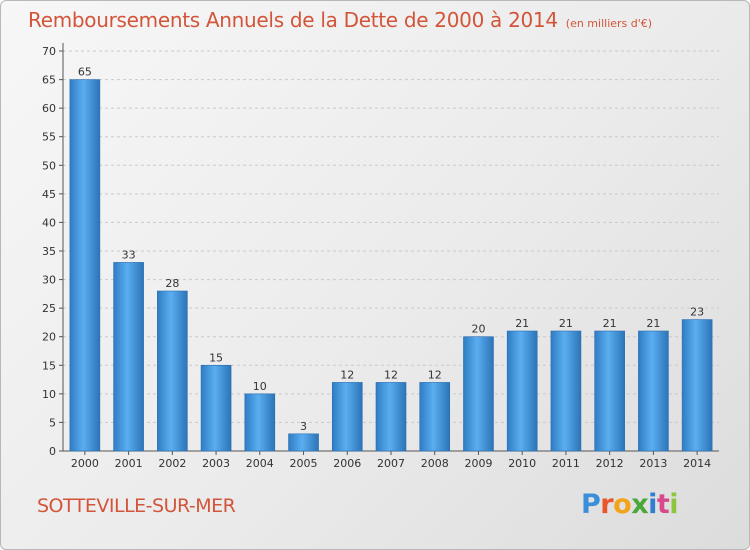 This screenshot has height=550, width=750. I want to click on chart-unit: (en milliers d'€), so click(609, 23).